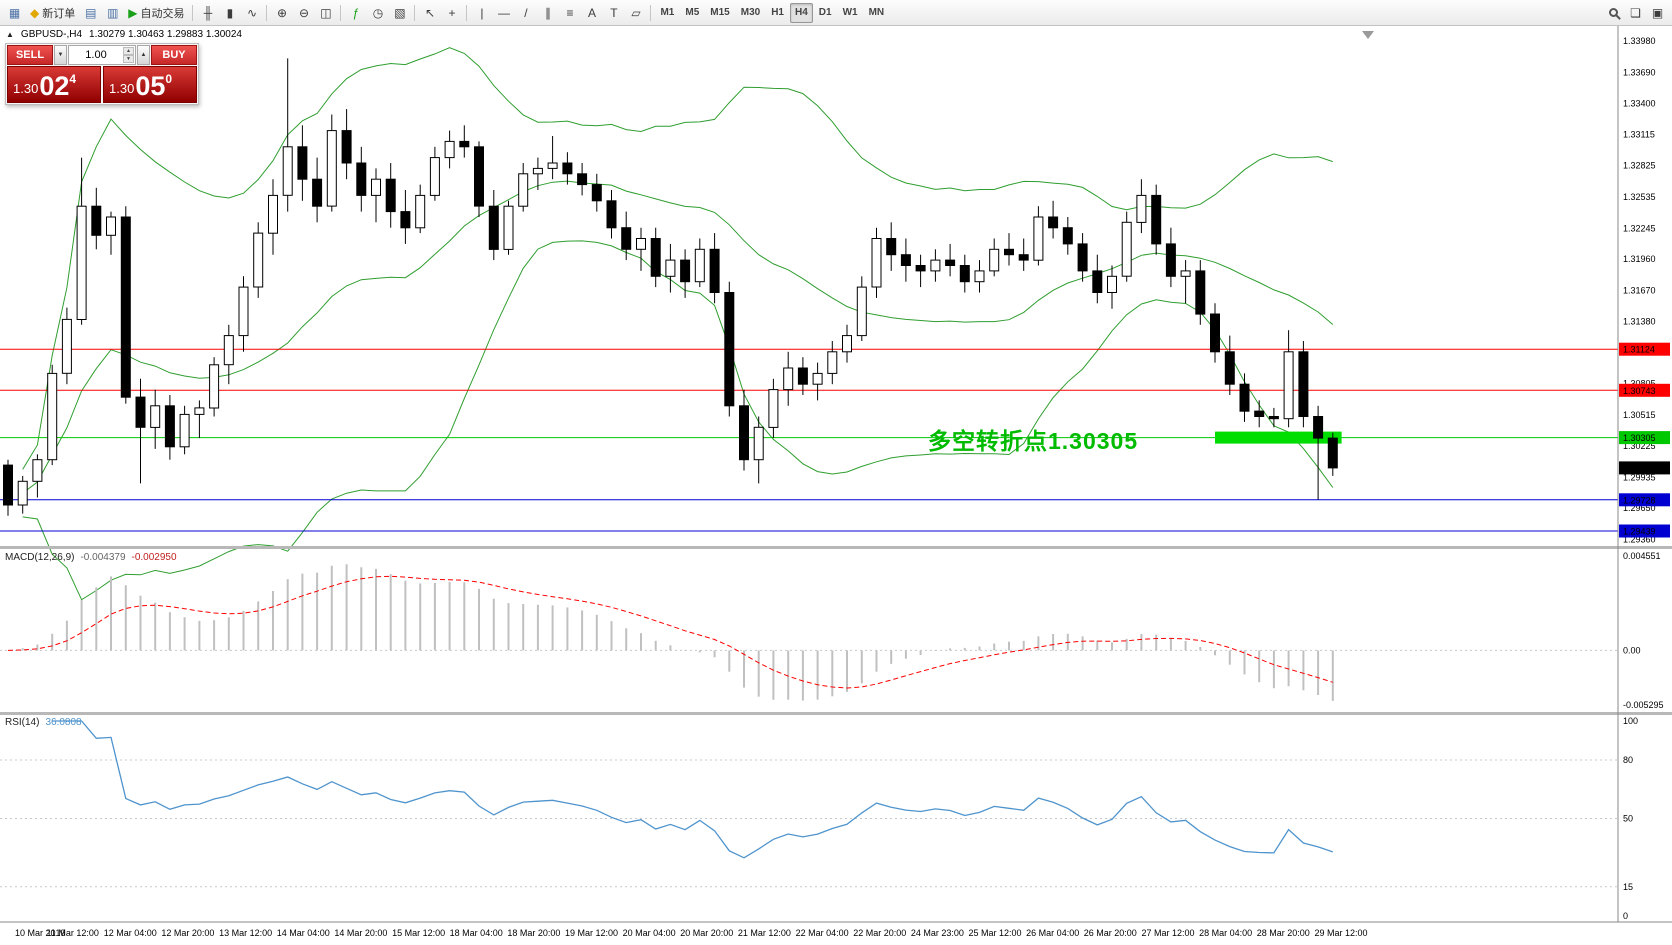 Image resolution: width=1672 pixels, height=945 pixels. Describe the element at coordinates (40, 933) in the screenshot. I see `time-axis-label: 10 Mar 2019` at that location.